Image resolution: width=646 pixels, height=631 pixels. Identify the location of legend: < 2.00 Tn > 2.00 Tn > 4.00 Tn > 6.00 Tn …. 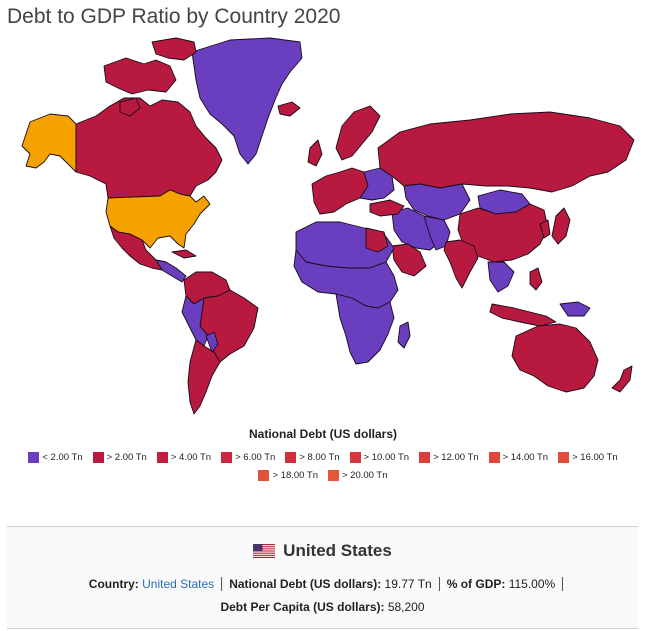
(323, 466).